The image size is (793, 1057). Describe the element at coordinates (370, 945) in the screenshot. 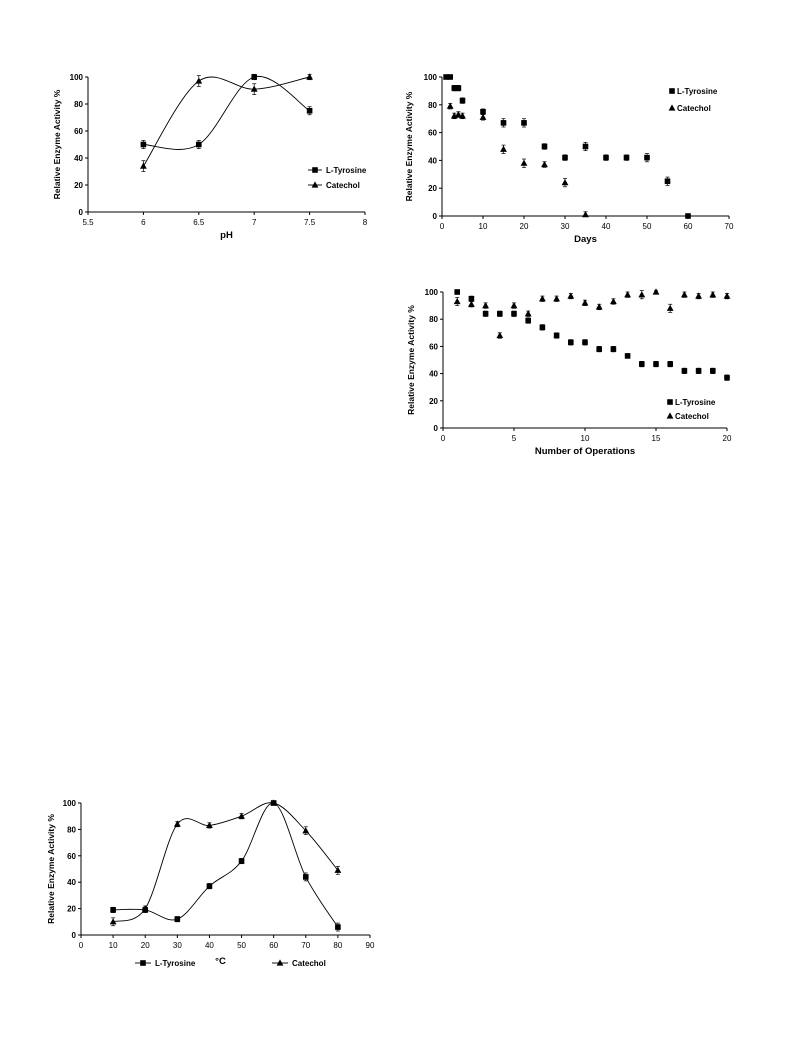

I see `x-tick-label: 90` at that location.